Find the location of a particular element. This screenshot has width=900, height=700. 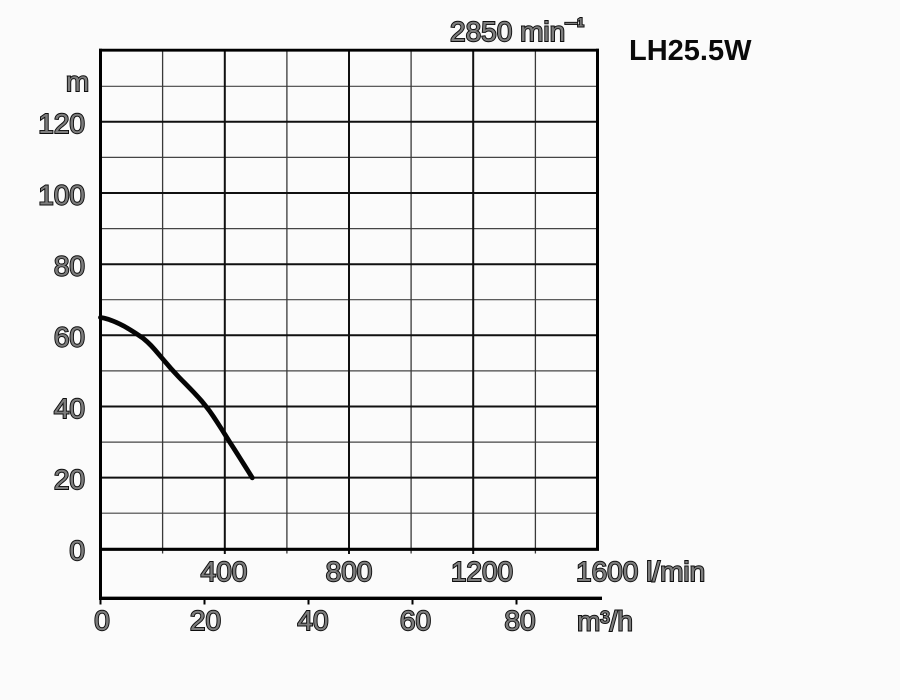

svg-text: 2850 min—1 is located at coordinates (517, 32).